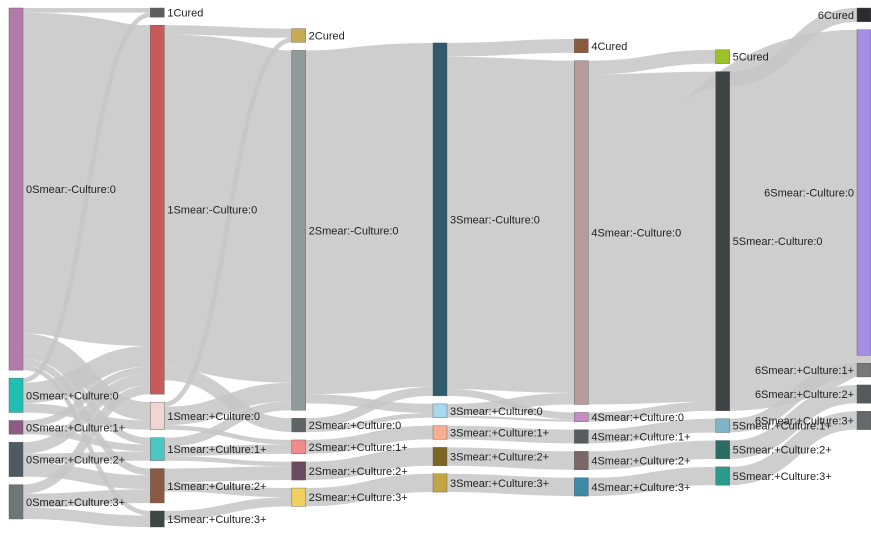 This screenshot has width=871, height=535. Describe the element at coordinates (640, 488) in the screenshot. I see `sankey-node-label: 4Smear:+Culture:3+` at that location.